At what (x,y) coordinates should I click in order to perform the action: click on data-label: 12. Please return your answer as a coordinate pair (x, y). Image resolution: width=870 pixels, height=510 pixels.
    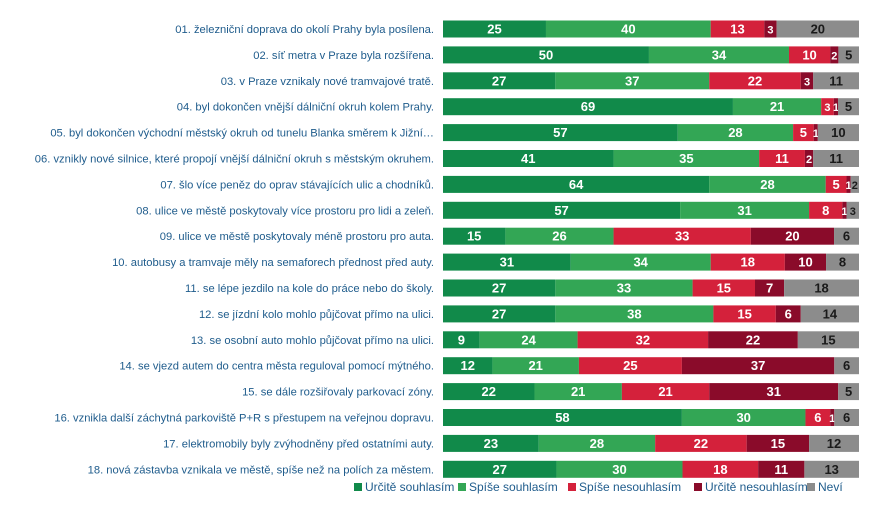
    Looking at the image, I should click on (834, 443).